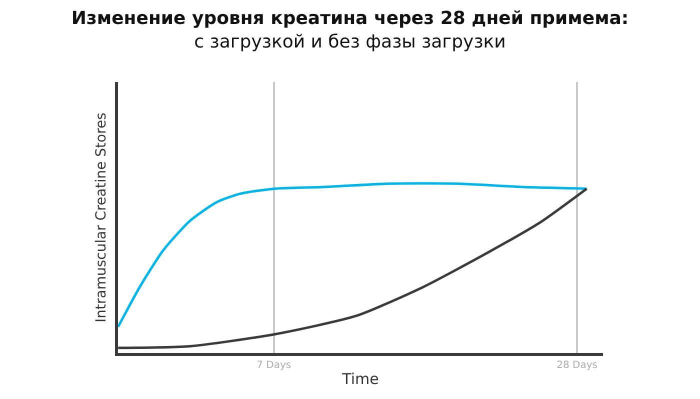 The width and height of the screenshot is (700, 399). What do you see at coordinates (577, 365) in the screenshot?
I see `x-tick-label: 28 Days` at bounding box center [577, 365].